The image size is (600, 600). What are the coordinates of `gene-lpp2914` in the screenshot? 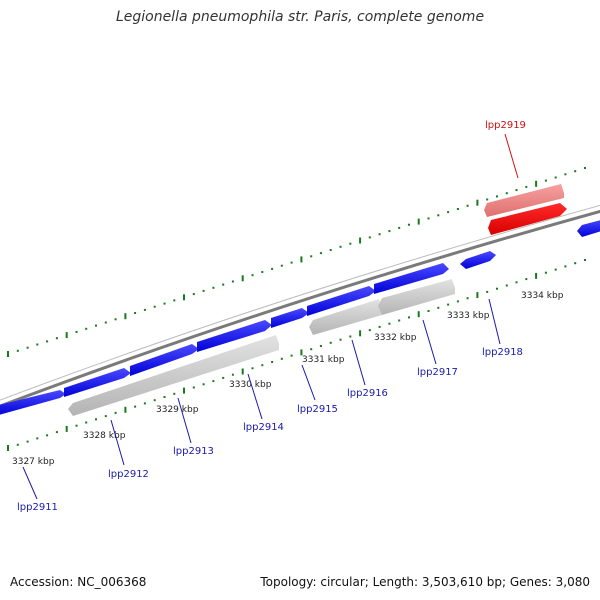 It's located at (234, 336).